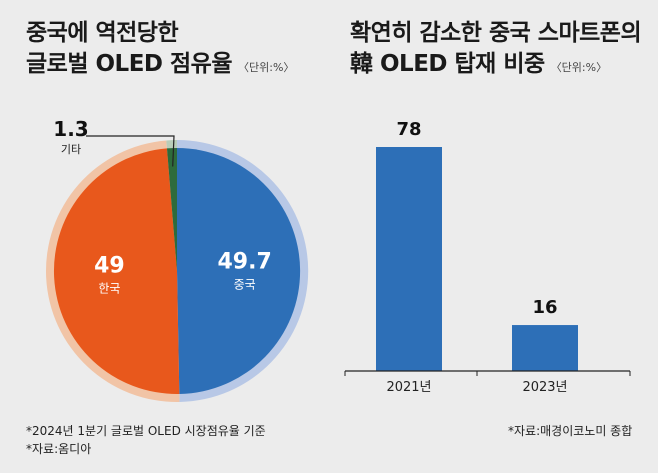 The height and width of the screenshot is (473, 658). What do you see at coordinates (447, 64) in the screenshot?
I see `bar-title-line2-text: 韓 OLED 탑재 비중` at bounding box center [447, 64].